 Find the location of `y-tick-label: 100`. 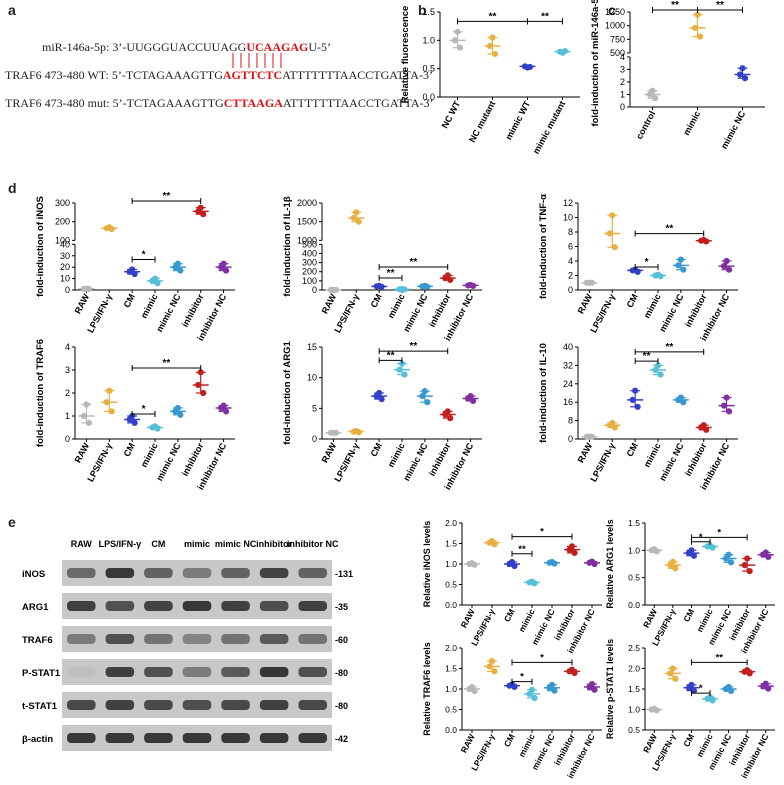

y-tick-label: 100 is located at coordinates (62, 240).